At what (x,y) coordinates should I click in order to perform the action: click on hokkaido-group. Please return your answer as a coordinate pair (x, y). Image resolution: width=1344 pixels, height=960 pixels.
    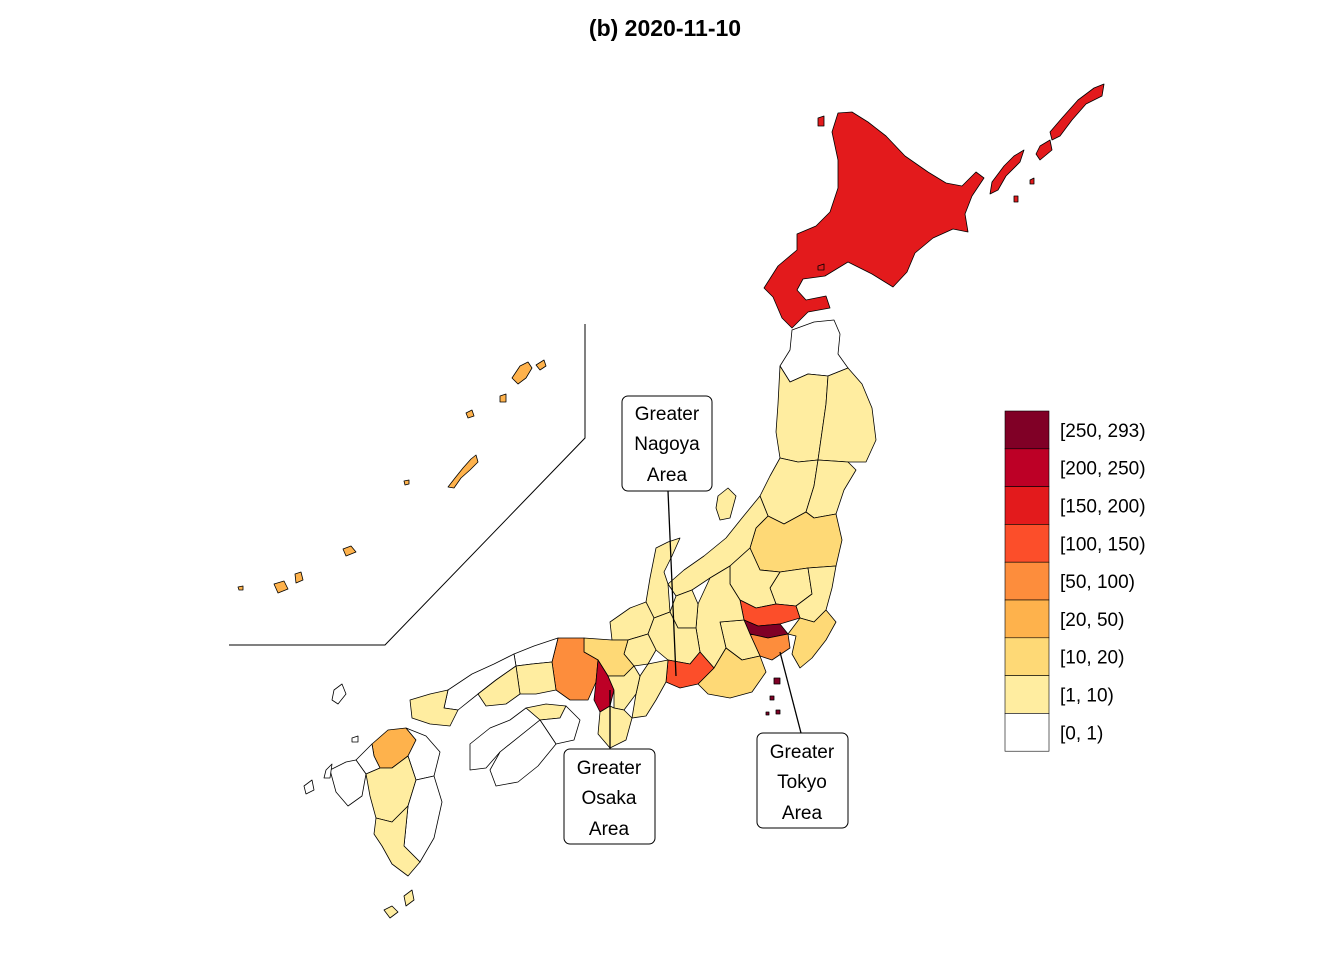
    Looking at the image, I should click on (934, 206).